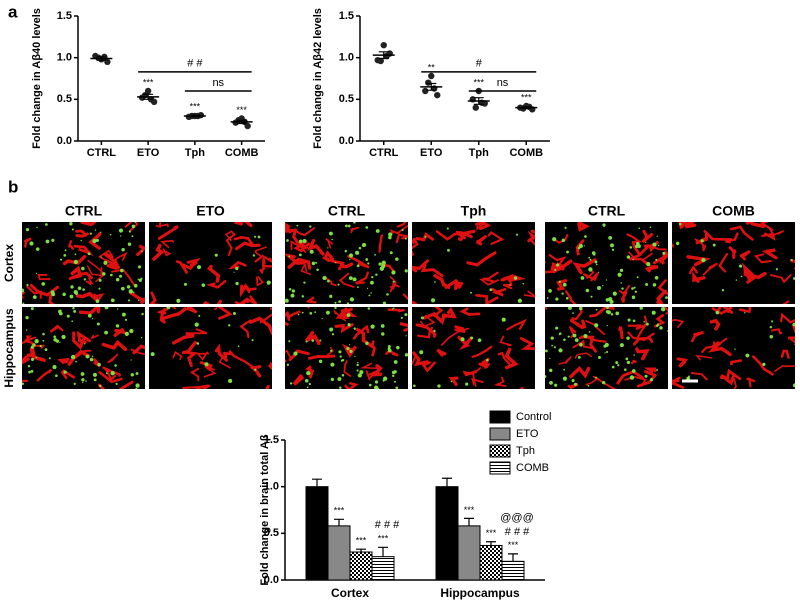  I want to click on x-tick-label: CTRL, so click(384, 153).